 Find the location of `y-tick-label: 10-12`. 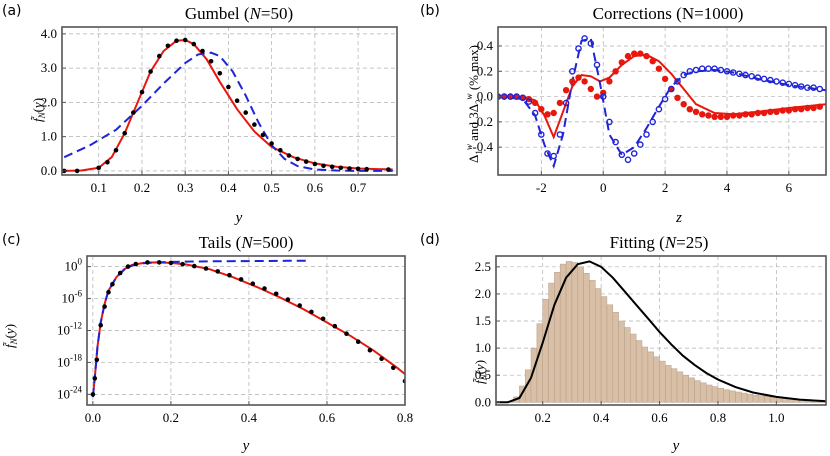

y-tick-label: 10-12 is located at coordinates (69, 329).